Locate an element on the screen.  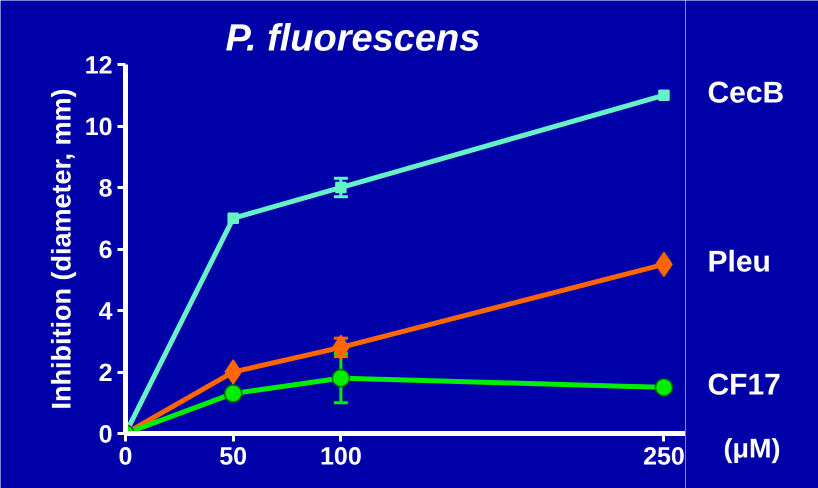
series-label: CecB is located at coordinates (746, 93).